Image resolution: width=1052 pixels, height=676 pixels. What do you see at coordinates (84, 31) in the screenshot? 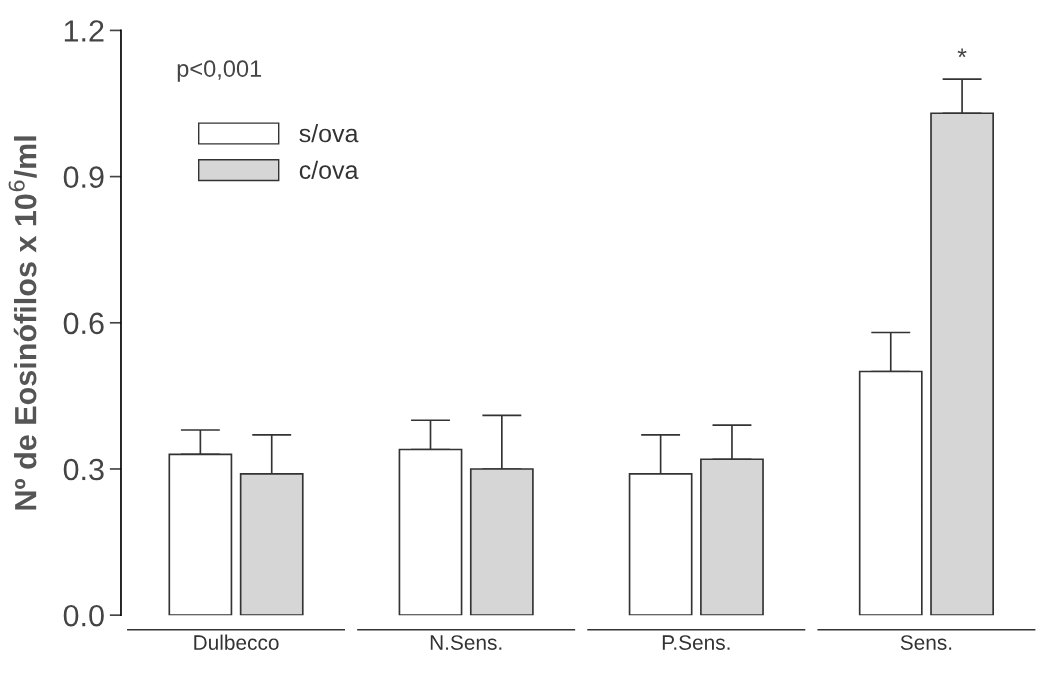
I see `y-tick-label: 1.2` at bounding box center [84, 31].